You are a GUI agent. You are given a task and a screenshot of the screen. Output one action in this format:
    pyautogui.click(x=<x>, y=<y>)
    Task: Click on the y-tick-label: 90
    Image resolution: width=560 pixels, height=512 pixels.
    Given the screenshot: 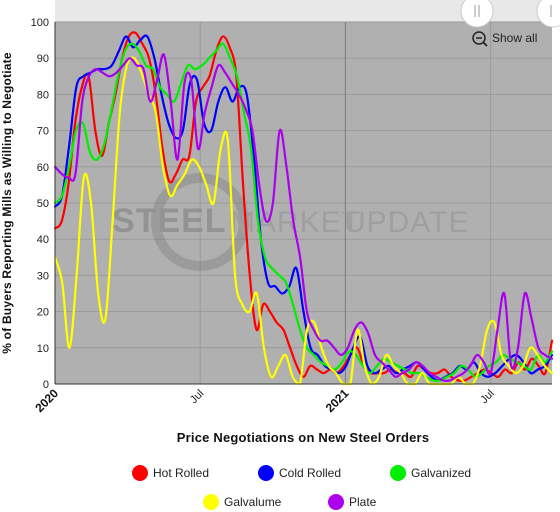 What is the action you would take?
    pyautogui.click(x=43, y=59)
    